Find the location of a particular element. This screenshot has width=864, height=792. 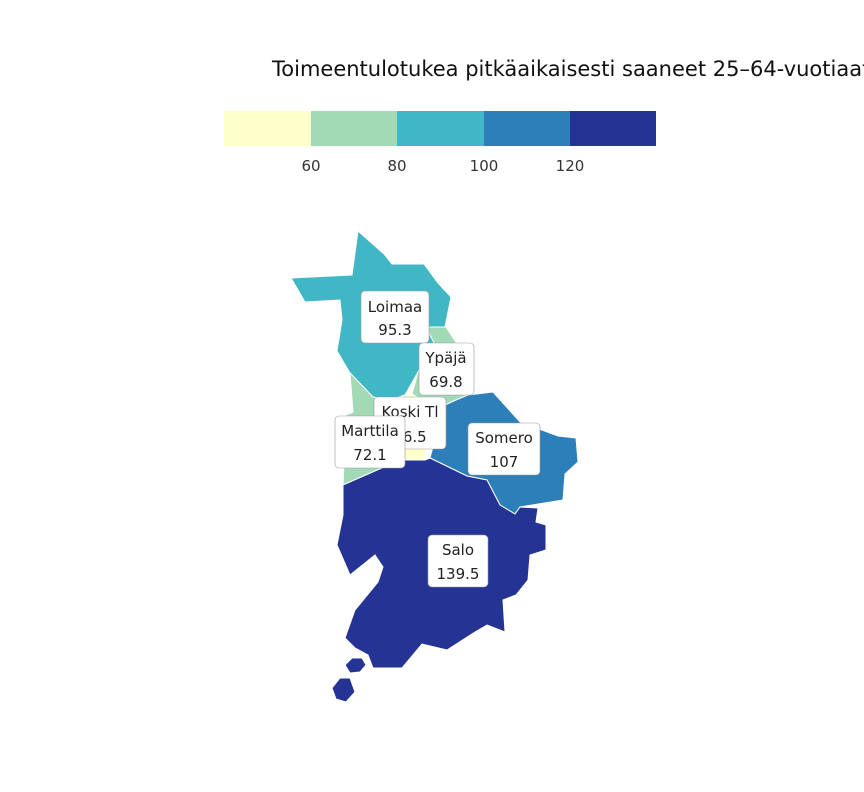

label-salo-name: Salo is located at coordinates (458, 550).